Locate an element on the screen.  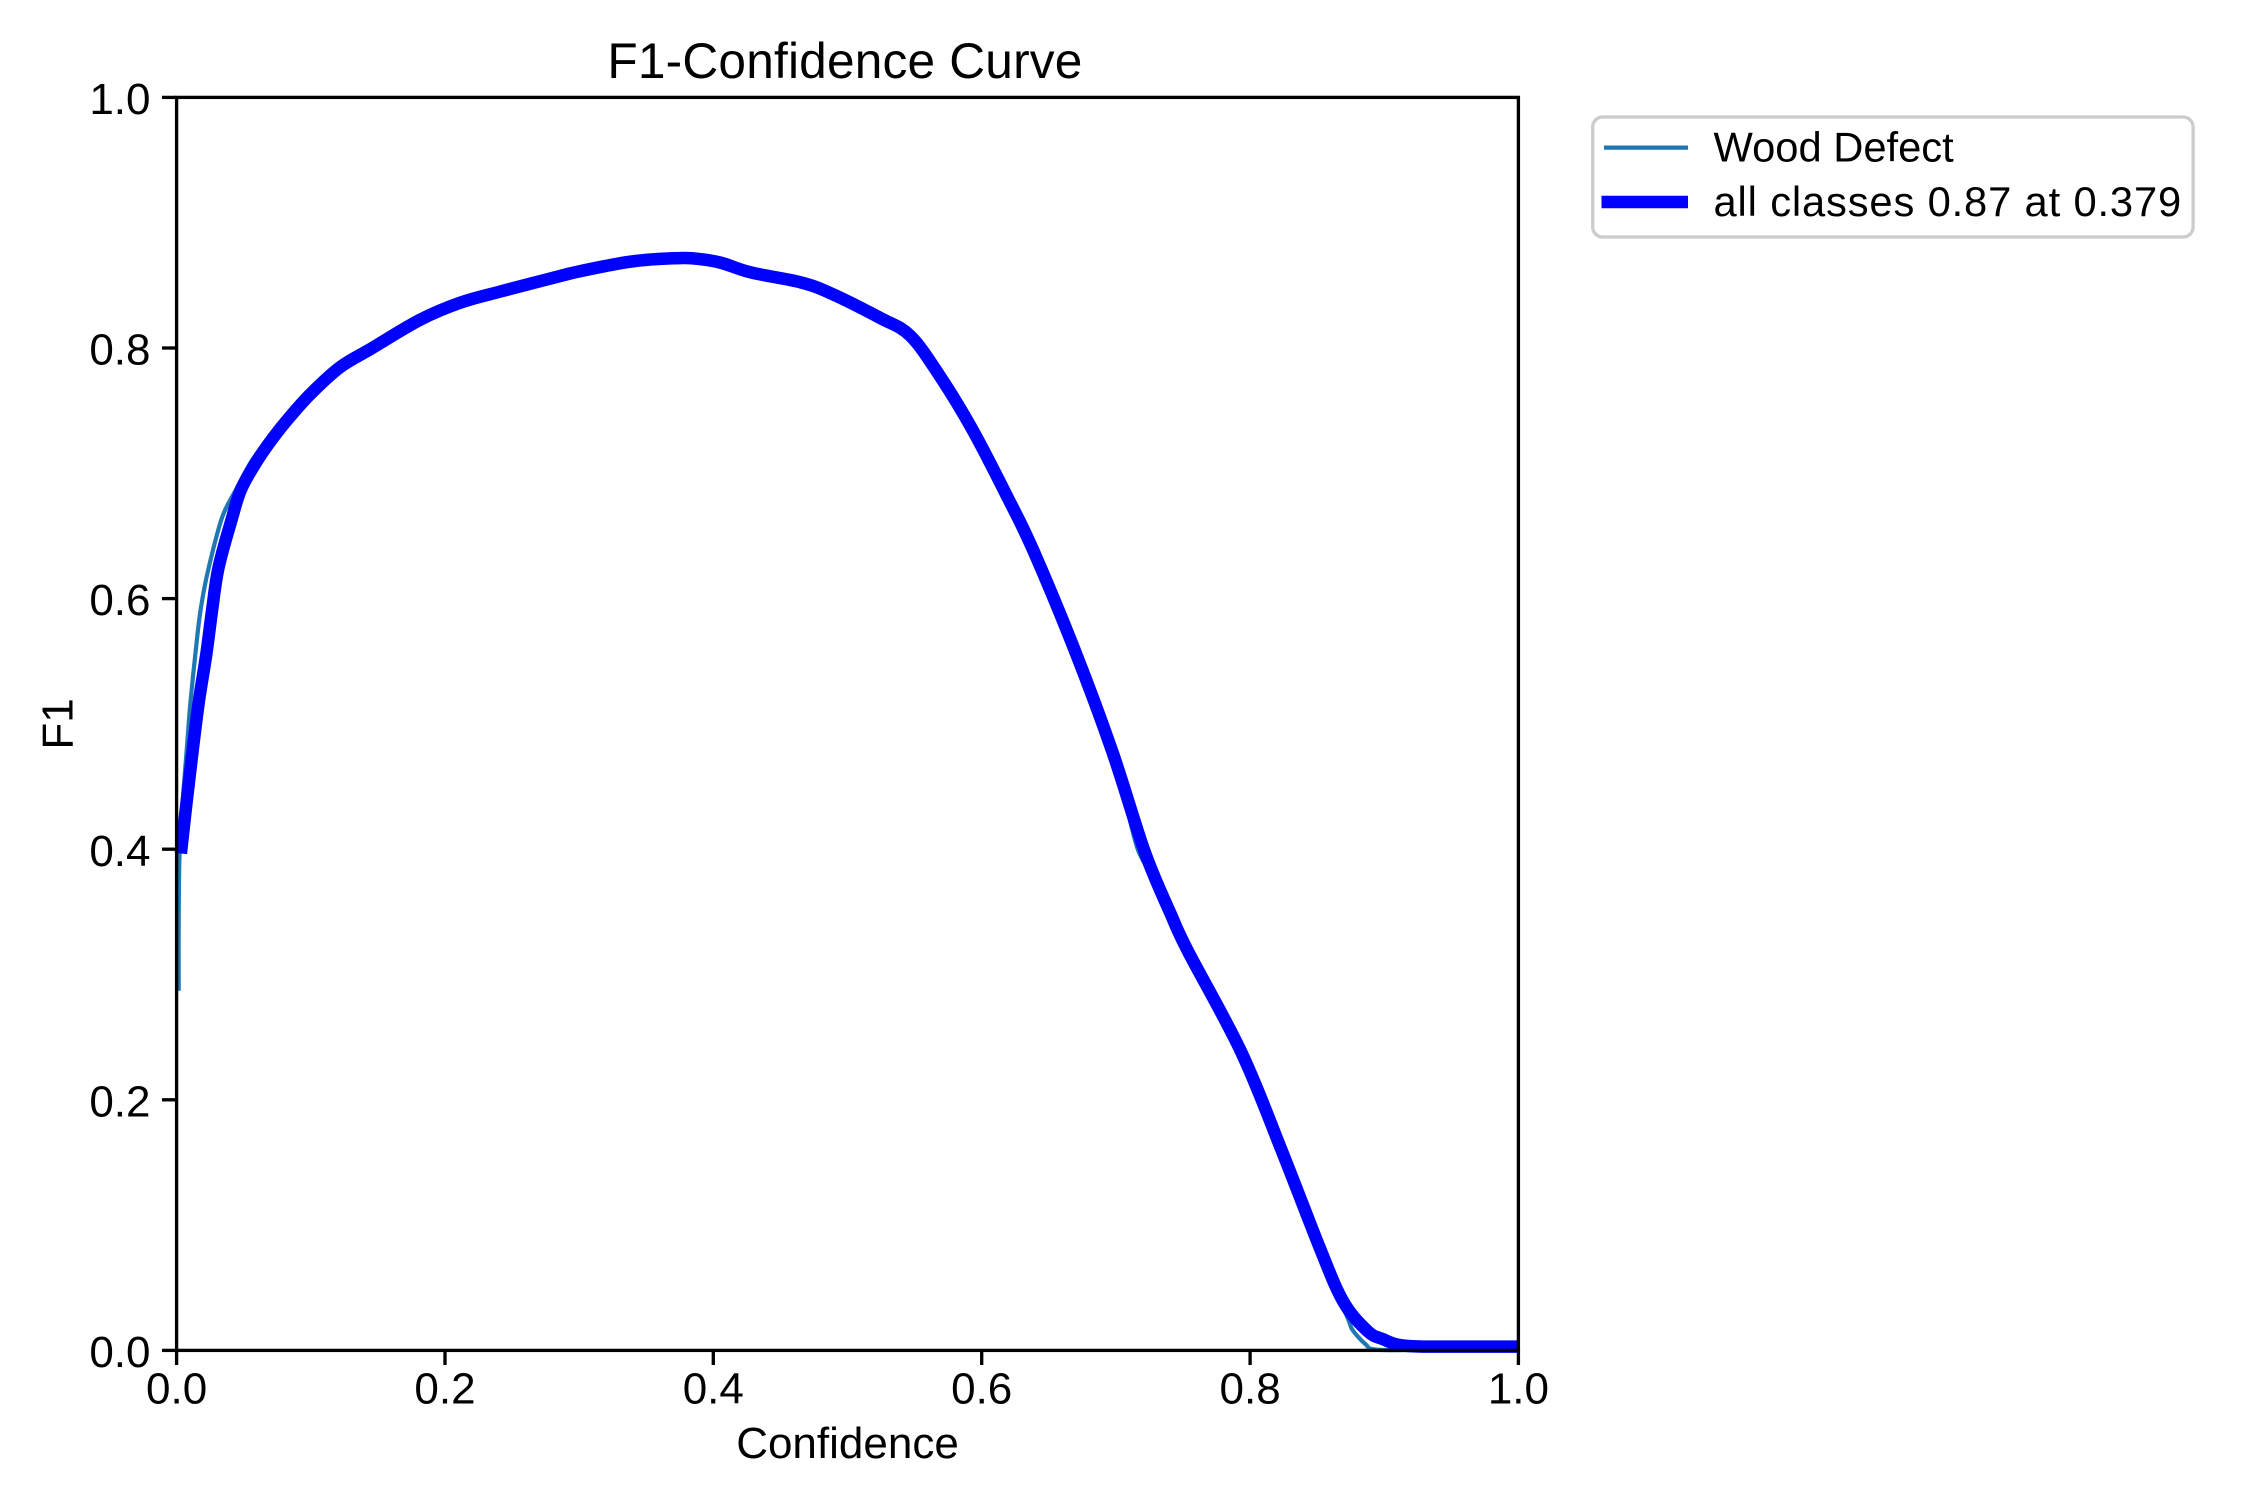
svg-text: F1 is located at coordinates (58, 723).